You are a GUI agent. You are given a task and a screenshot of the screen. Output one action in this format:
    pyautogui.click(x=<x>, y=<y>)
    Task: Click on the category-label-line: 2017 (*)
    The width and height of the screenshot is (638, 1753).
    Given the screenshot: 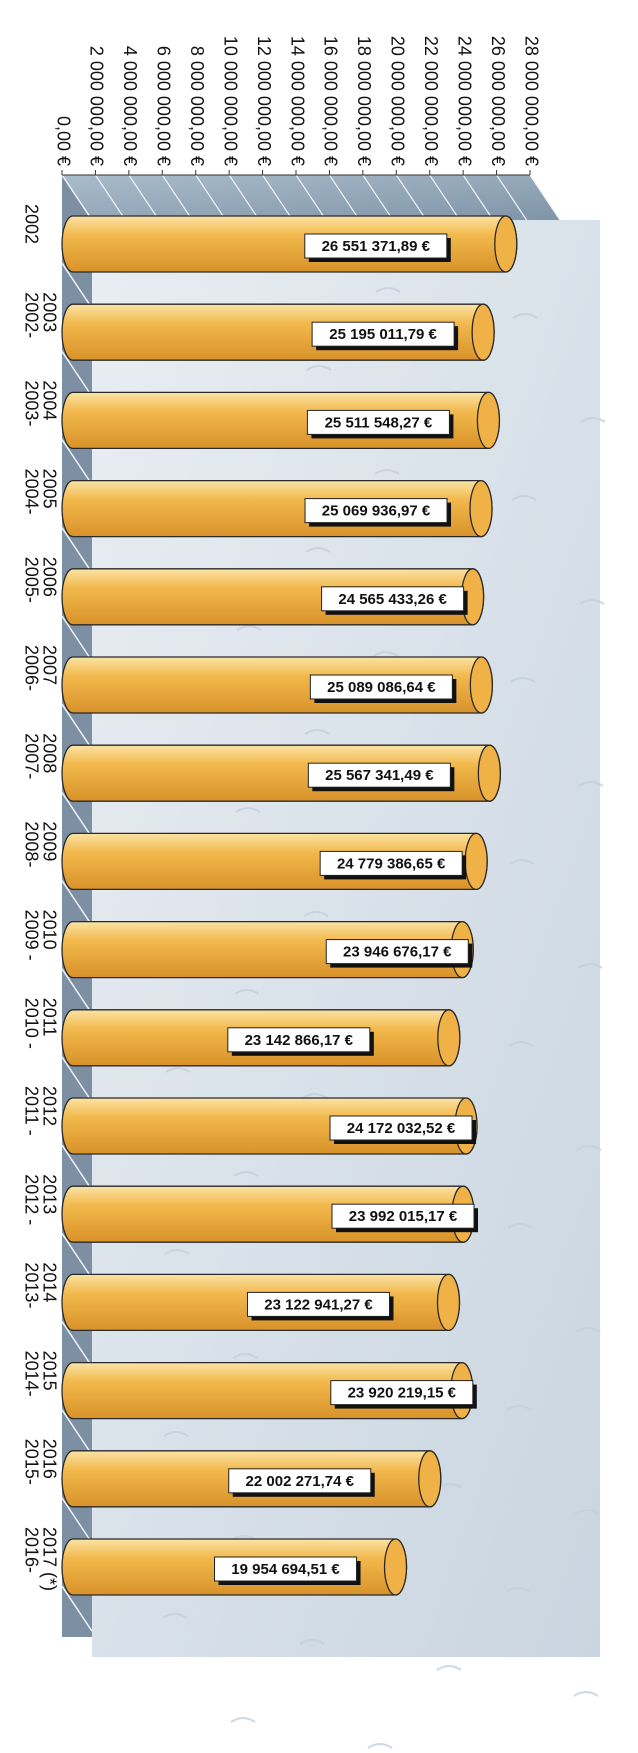 What is the action you would take?
    pyautogui.click(x=49, y=1559)
    